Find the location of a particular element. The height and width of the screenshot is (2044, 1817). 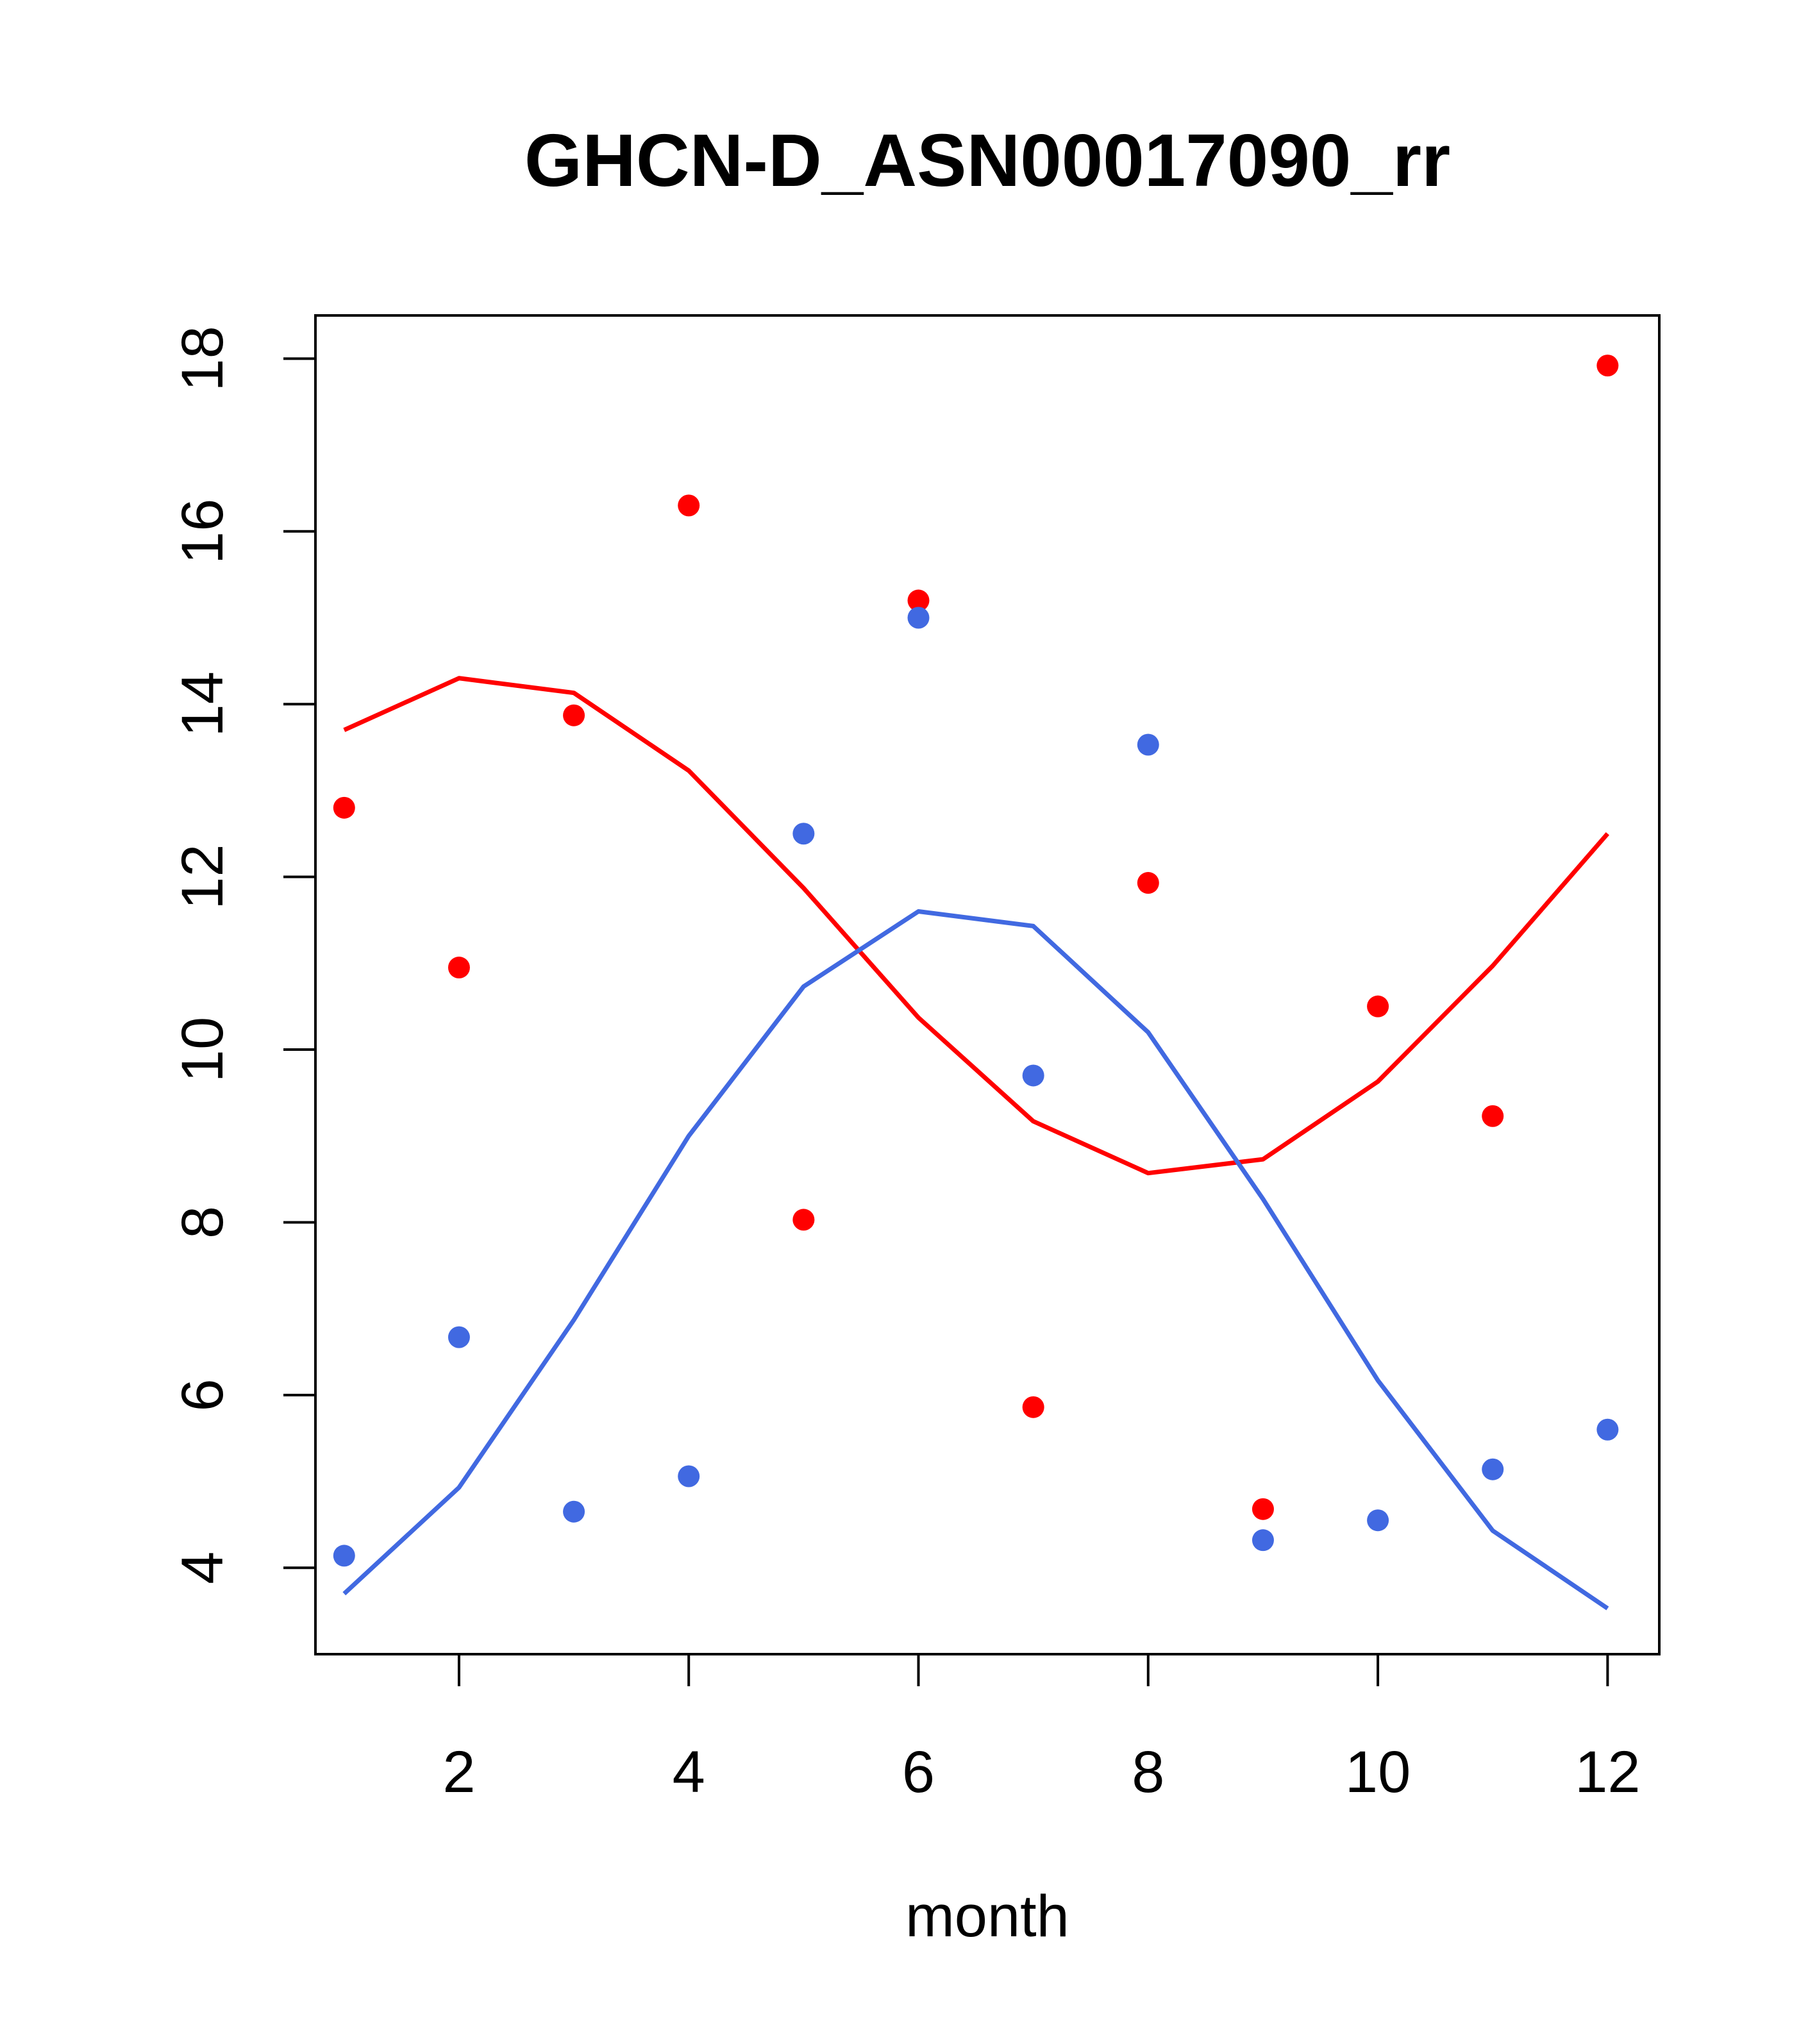

y-tick-label-12: 12 is located at coordinates (202, 877).